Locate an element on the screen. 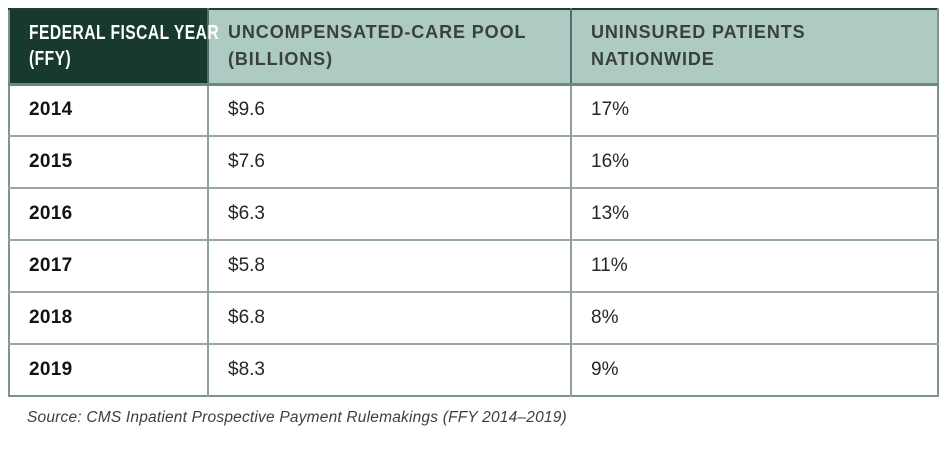 This screenshot has height=455, width=945. pool-cell: $6.3 is located at coordinates (389, 213).